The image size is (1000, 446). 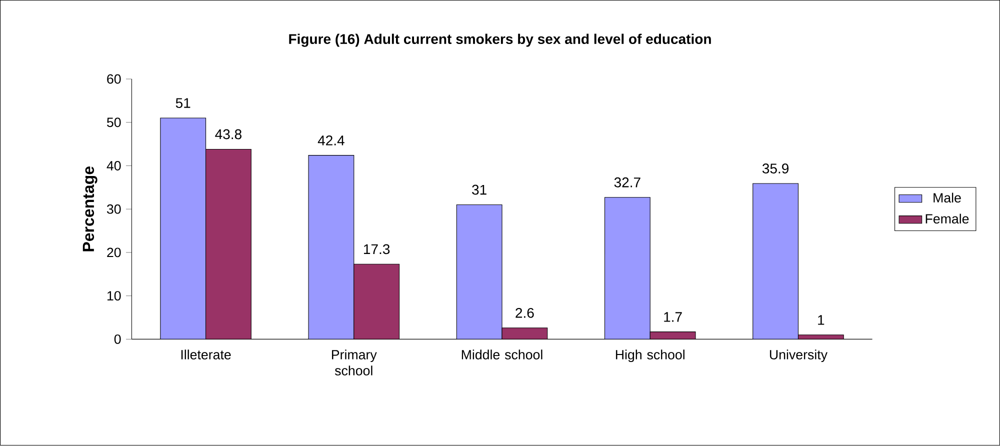 What do you see at coordinates (650, 356) in the screenshot?
I see `x-tick-label: High school` at bounding box center [650, 356].